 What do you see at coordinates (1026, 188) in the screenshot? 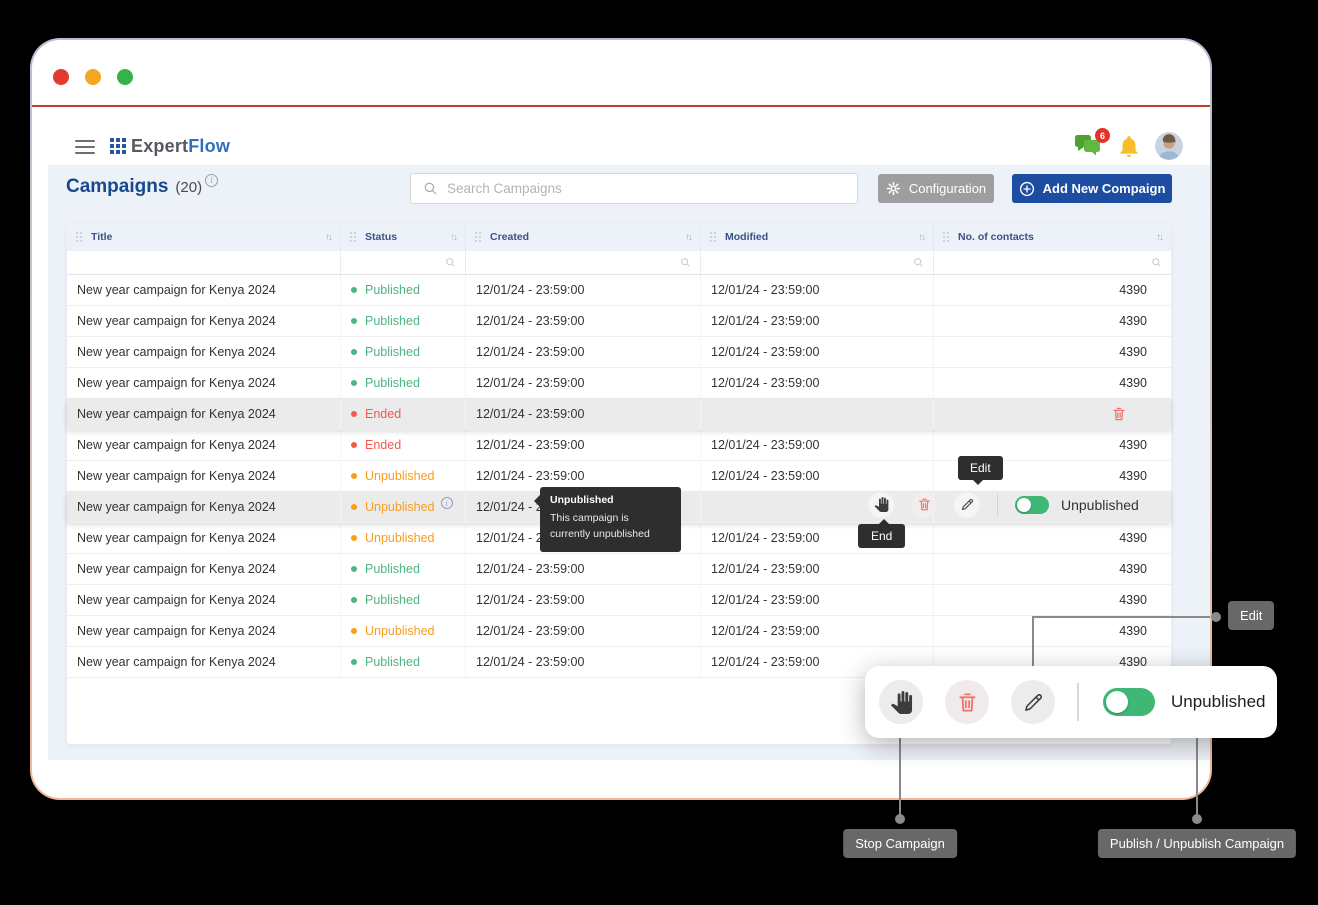
I see `plus-circle-icon` at bounding box center [1026, 188].